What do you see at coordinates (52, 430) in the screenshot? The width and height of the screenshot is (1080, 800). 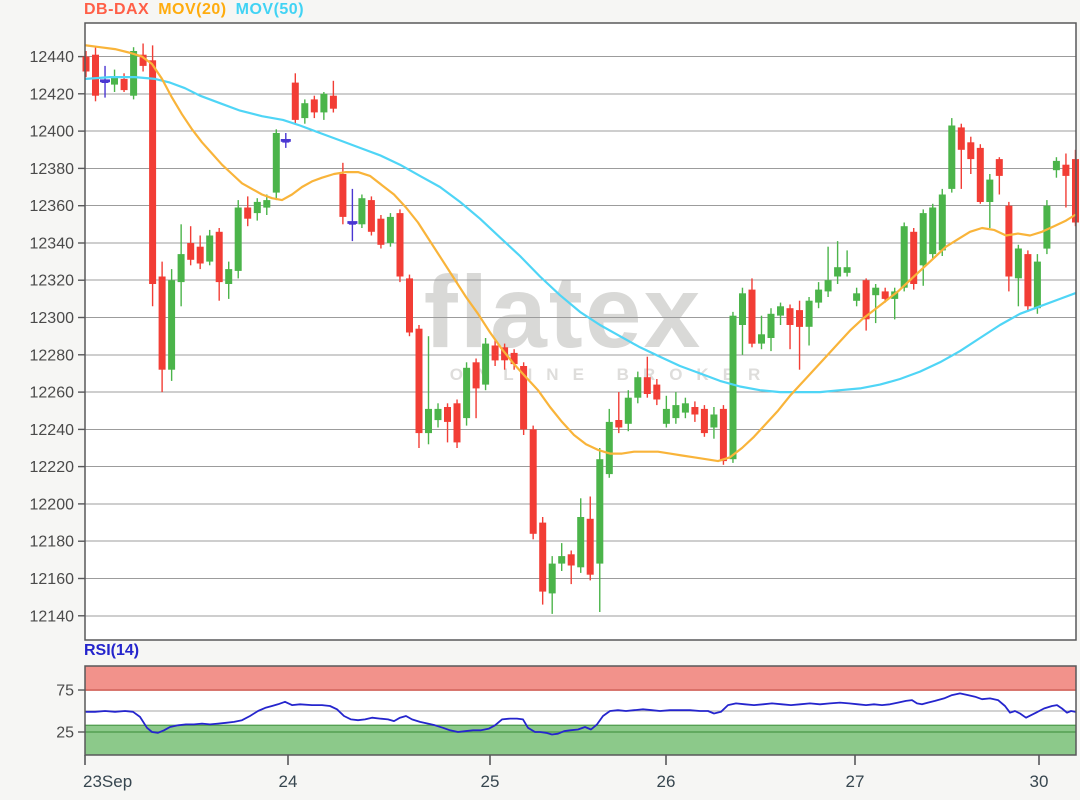 I see `price-y-tick-label: 12240` at bounding box center [52, 430].